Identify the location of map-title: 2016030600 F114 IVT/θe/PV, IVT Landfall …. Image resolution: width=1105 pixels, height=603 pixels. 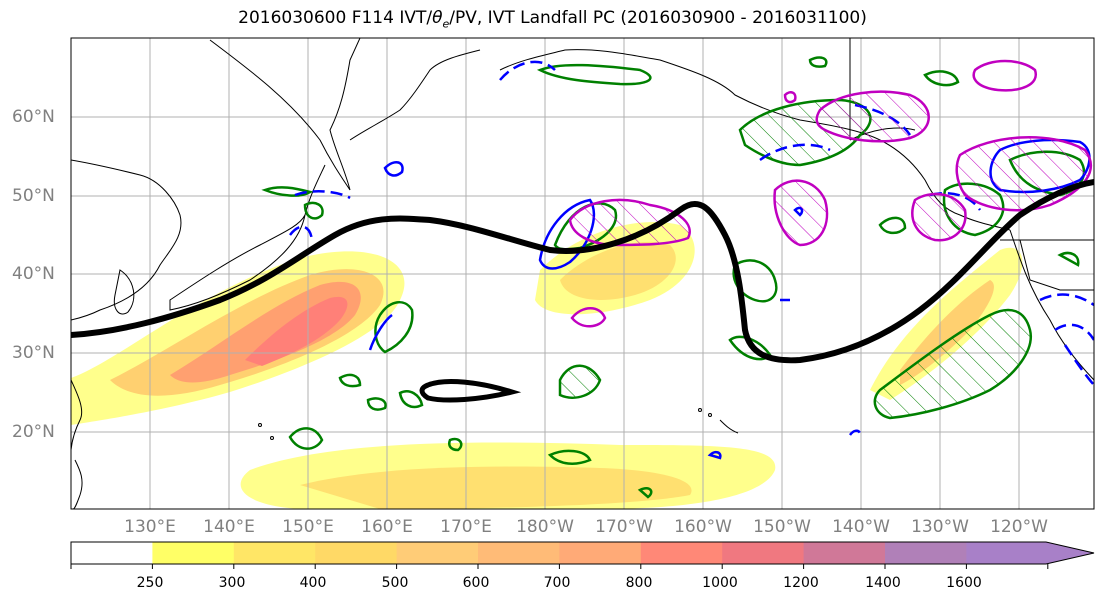
(552, 19).